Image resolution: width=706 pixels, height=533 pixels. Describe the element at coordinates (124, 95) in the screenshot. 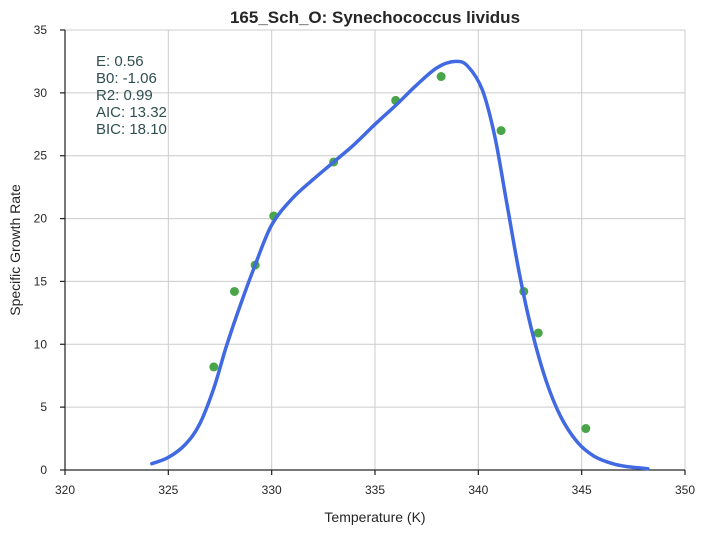

I see `fit-statistic-label: R2: 0.99` at that location.